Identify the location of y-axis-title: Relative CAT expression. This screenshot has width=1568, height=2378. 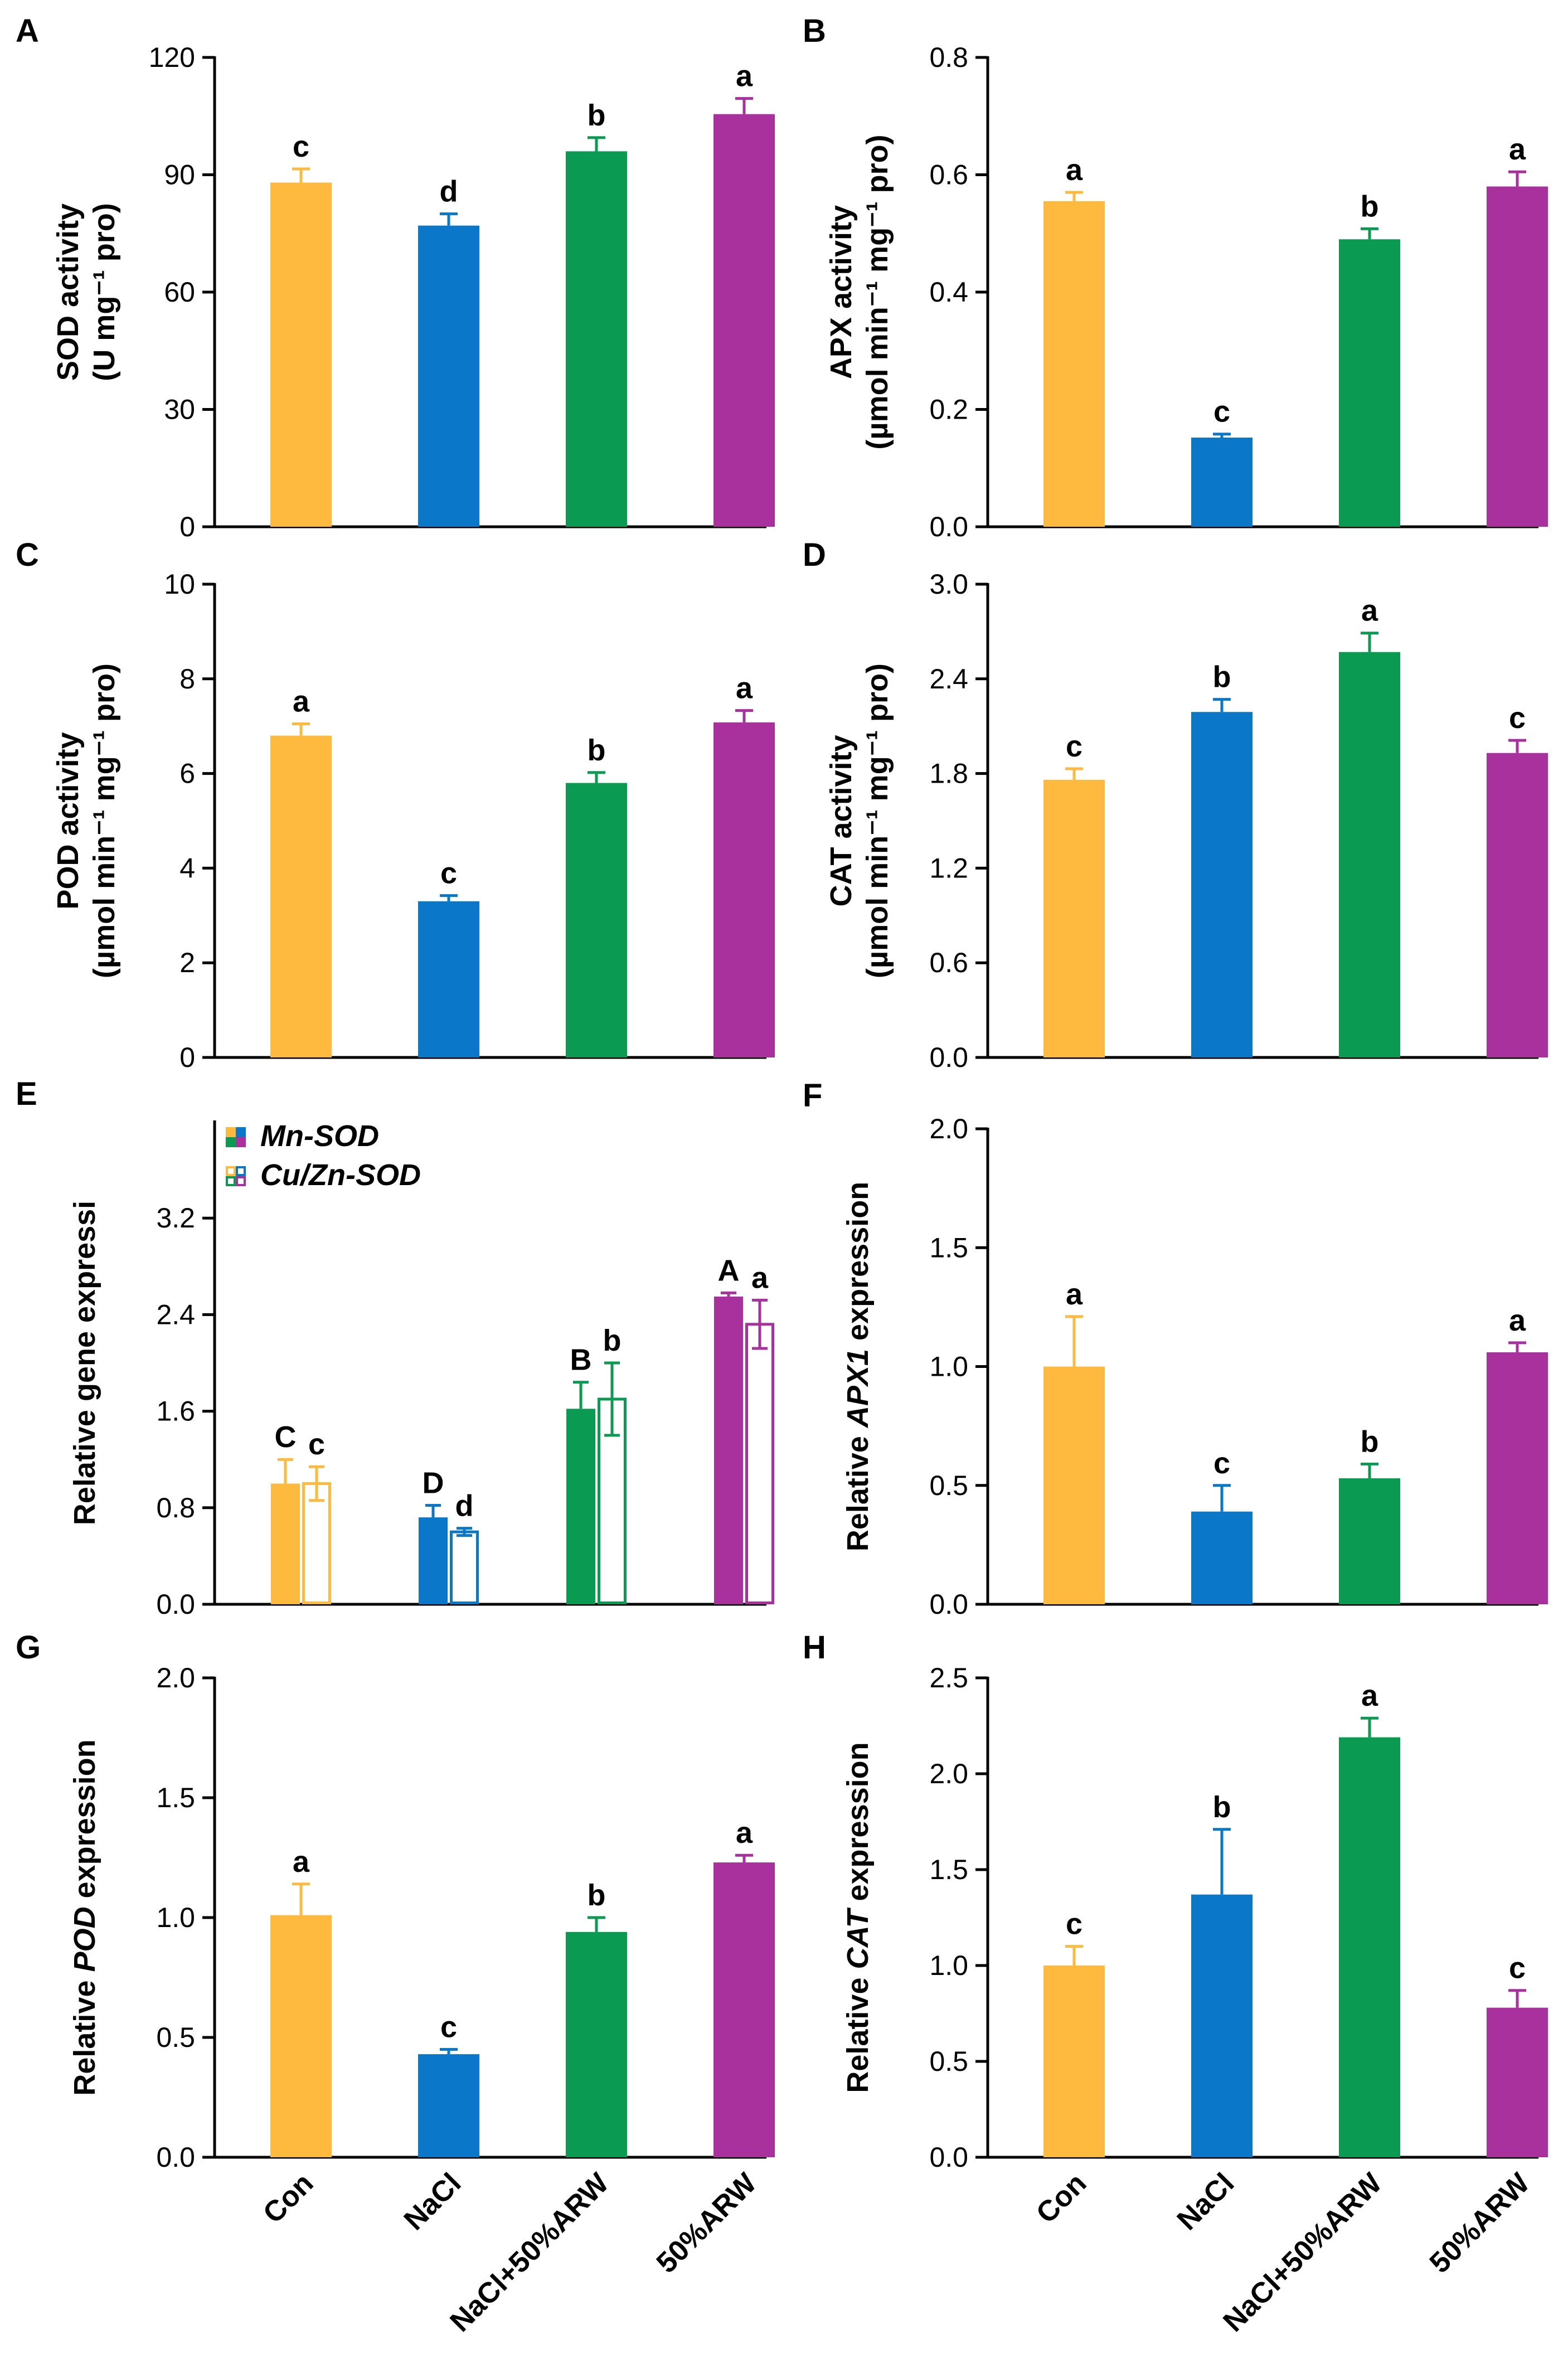
(858, 1917).